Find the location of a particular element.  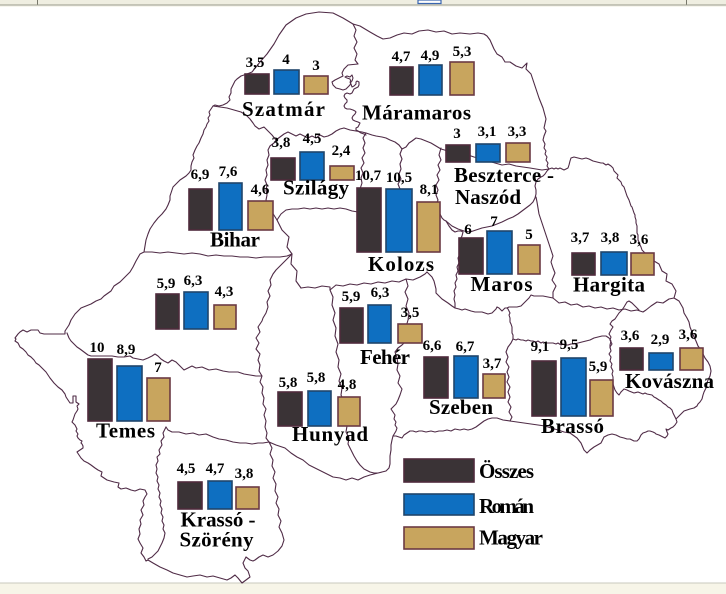

svg-text: 8,1 is located at coordinates (429, 190).